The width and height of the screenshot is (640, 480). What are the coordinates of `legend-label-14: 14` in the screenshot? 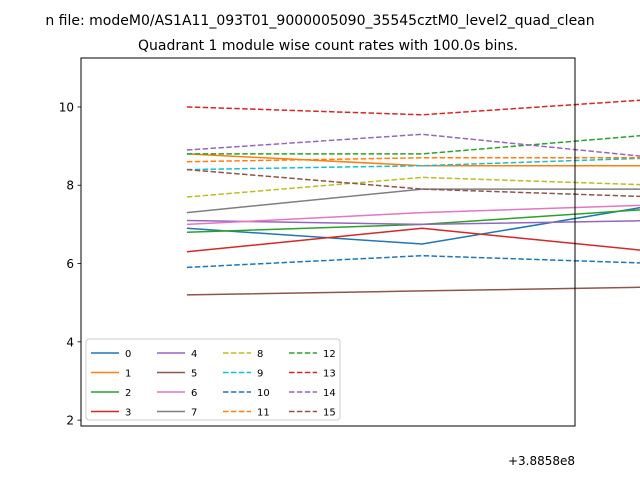 It's located at (329, 393).